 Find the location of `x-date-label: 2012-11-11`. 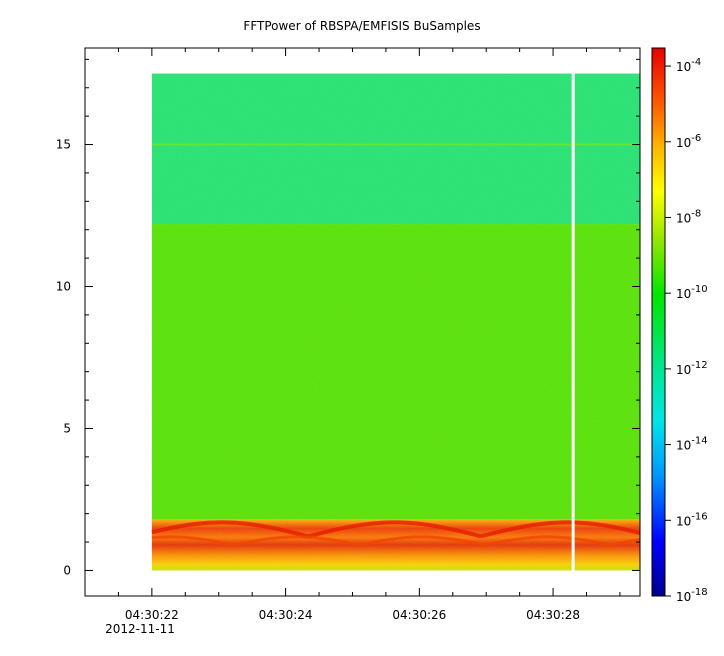

x-date-label: 2012-11-11 is located at coordinates (140, 629).